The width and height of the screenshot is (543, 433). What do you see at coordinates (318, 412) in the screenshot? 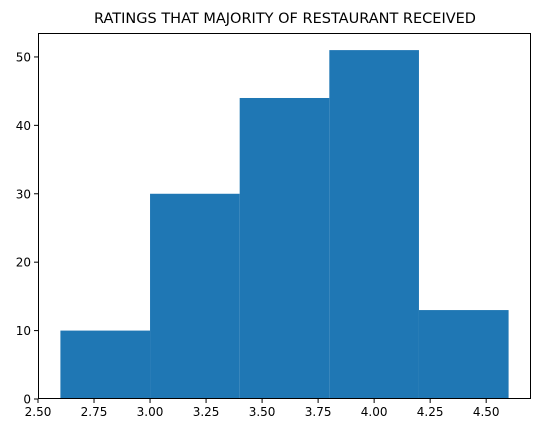
I see `x-tick-label: 3.75` at bounding box center [318, 412].